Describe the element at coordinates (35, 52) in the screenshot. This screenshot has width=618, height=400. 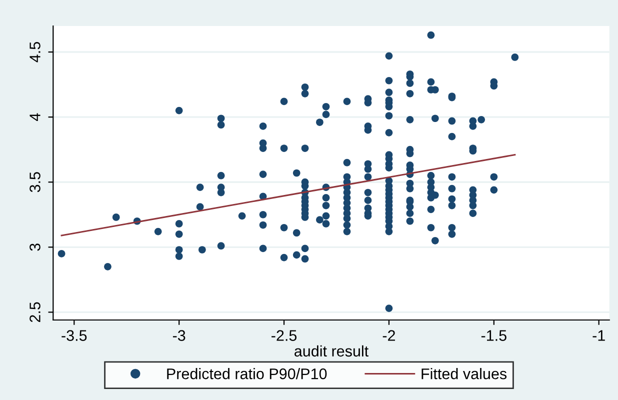
I see `y-tick-label: 4.5` at that location.